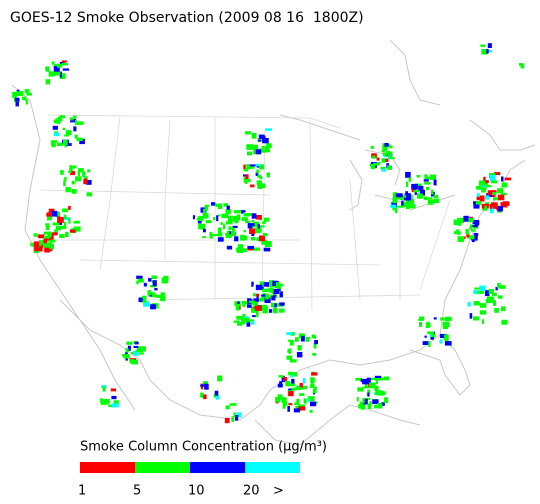 Image resolution: width=540 pixels, height=504 pixels. What do you see at coordinates (196, 491) in the screenshot?
I see `colorbar-label: 10` at bounding box center [196, 491].